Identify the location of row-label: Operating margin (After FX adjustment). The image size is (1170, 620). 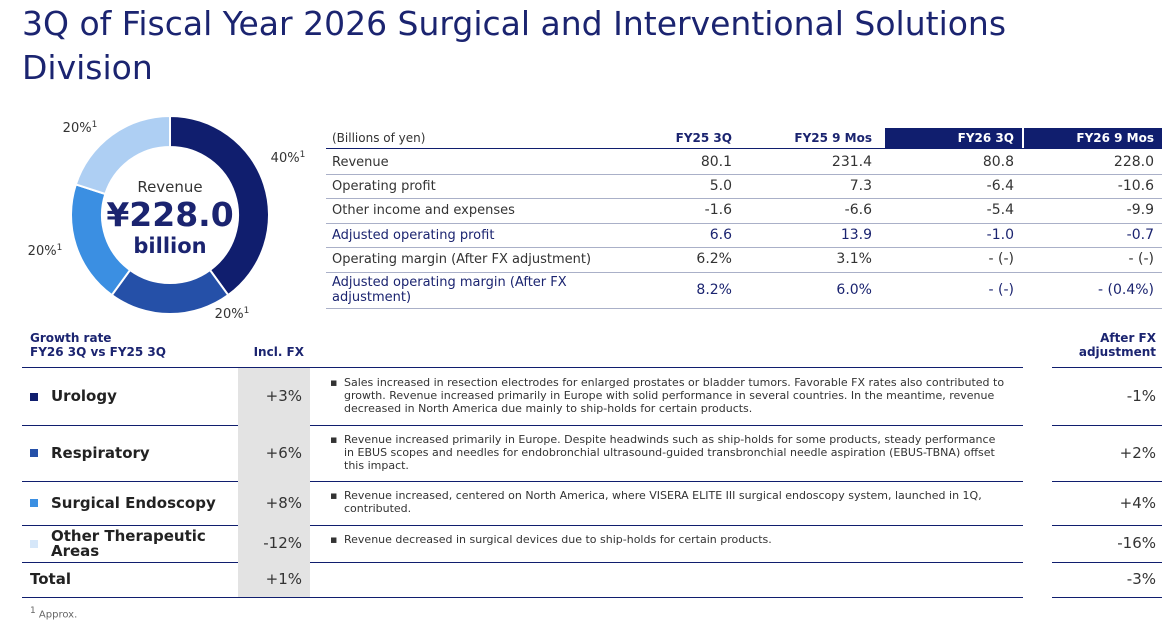
(462, 259).